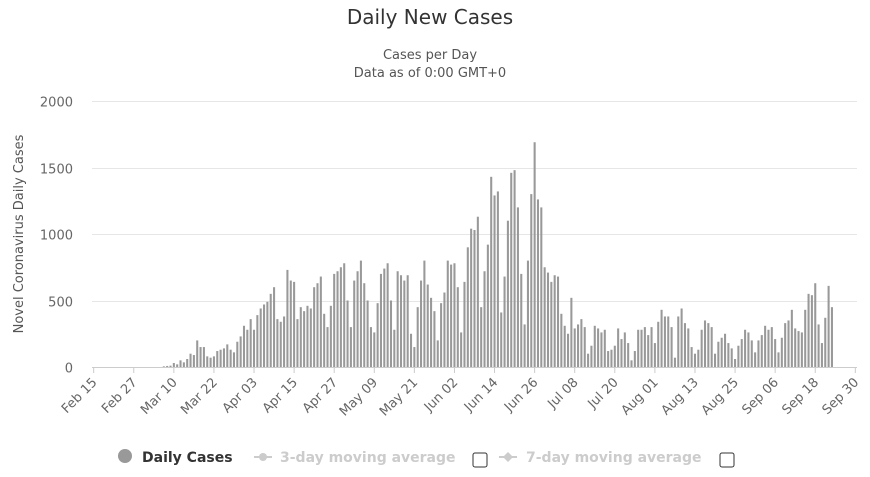 This screenshot has width=870, height=477. What do you see at coordinates (175, 457) in the screenshot?
I see `legend-item-daily-cases: Daily Cases` at bounding box center [175, 457].